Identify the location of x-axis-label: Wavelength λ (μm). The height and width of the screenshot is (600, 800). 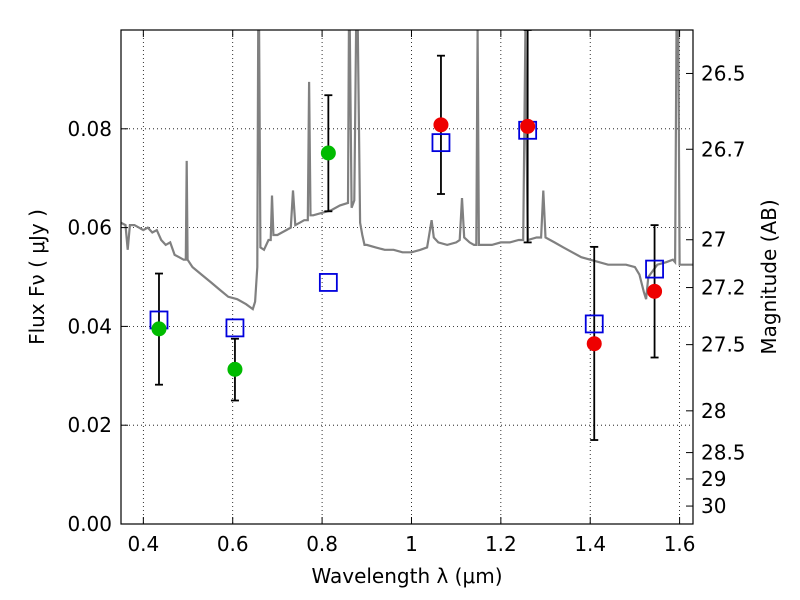
(406, 576).